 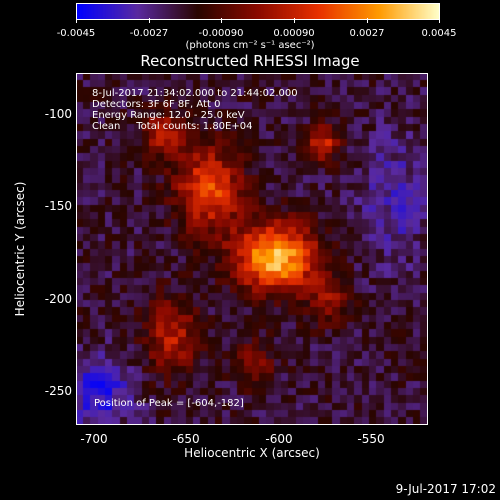 I want to click on colorbar, so click(x=258, y=11).